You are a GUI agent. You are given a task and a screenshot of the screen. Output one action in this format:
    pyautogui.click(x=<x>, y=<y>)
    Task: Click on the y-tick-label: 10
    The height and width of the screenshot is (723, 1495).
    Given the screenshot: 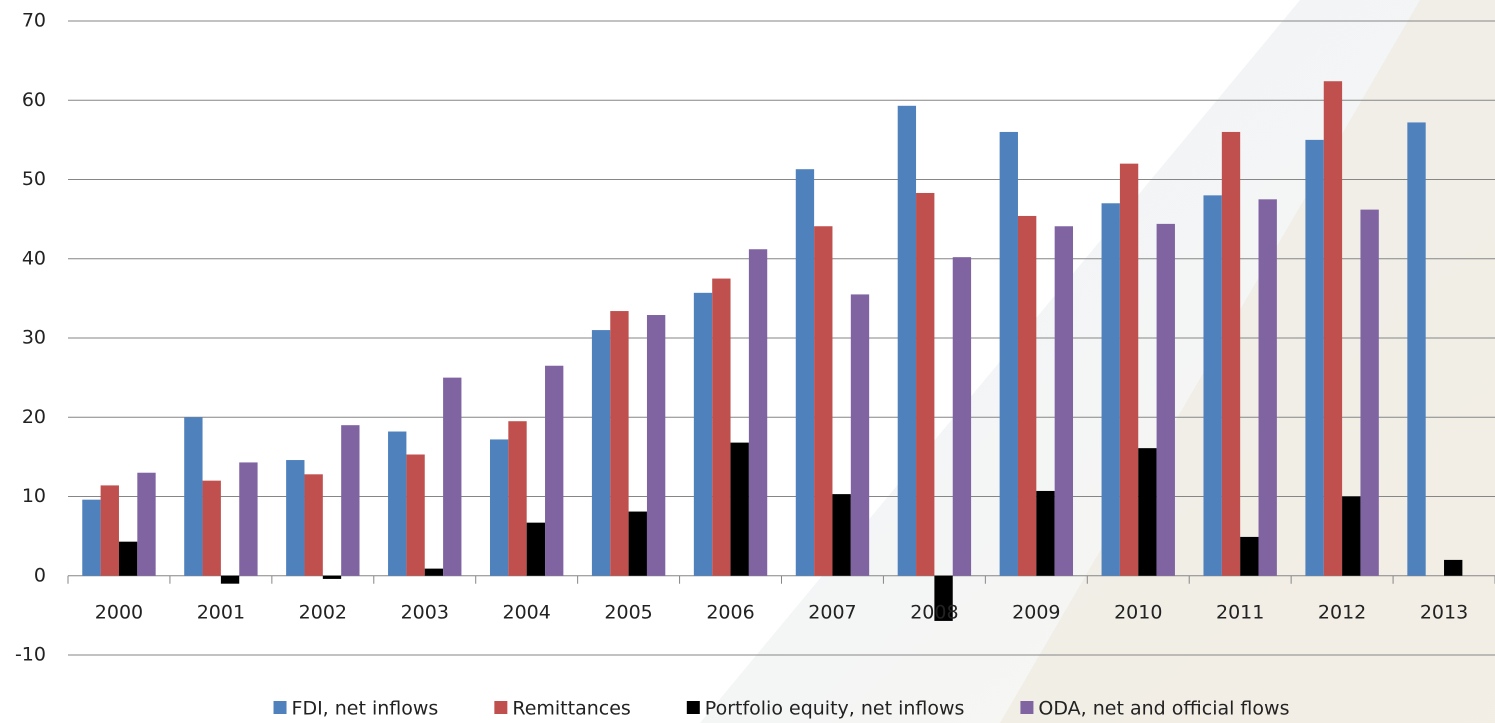 What is the action you would take?
    pyautogui.click(x=34, y=496)
    